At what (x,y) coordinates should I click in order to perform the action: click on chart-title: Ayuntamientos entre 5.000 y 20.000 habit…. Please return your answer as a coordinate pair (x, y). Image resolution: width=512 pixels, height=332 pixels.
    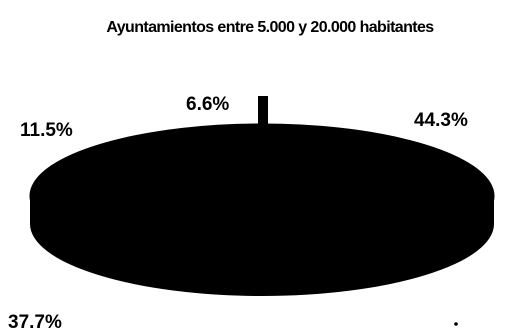
    Looking at the image, I should click on (270, 27).